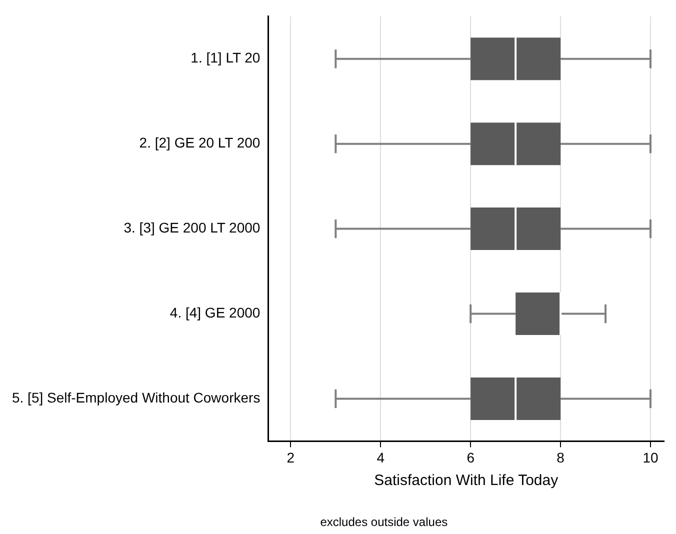  What do you see at coordinates (466, 481) in the screenshot?
I see `x-axis-title: Satisfaction With Life Today` at bounding box center [466, 481].